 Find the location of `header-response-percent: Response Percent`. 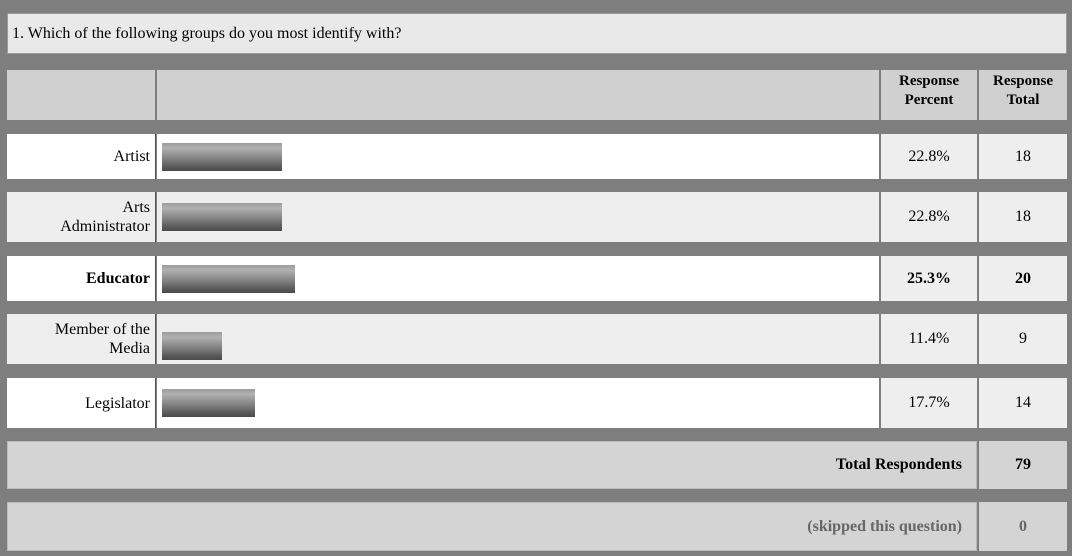

header-response-percent: Response Percent is located at coordinates (929, 95).